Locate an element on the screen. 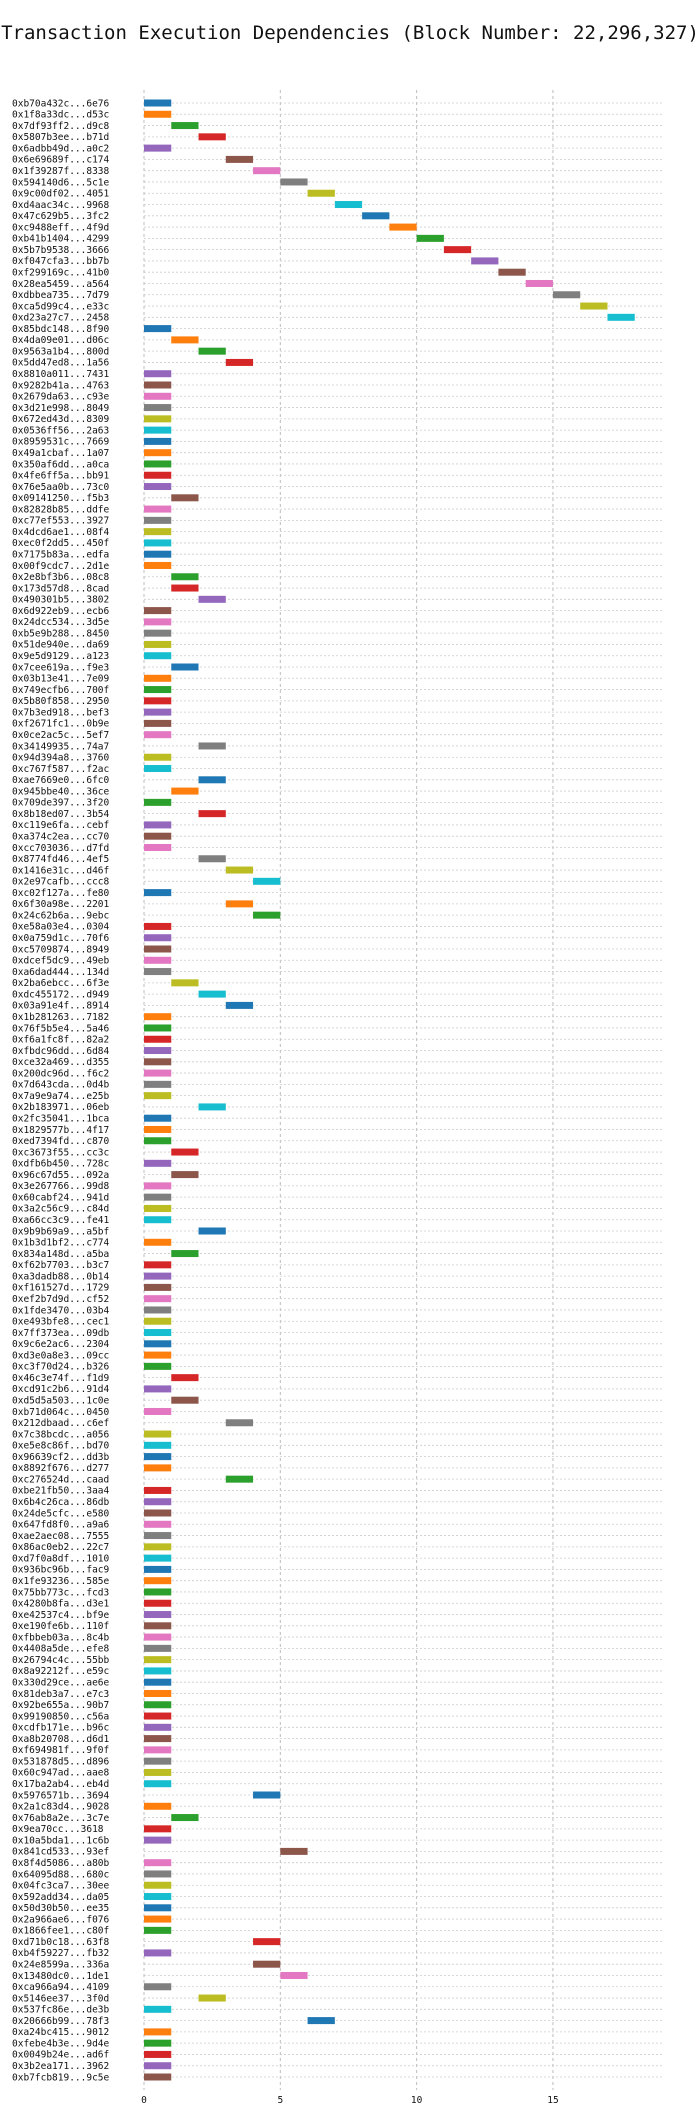  transaction-label: 0x34149935...74a7 is located at coordinates (60, 746).